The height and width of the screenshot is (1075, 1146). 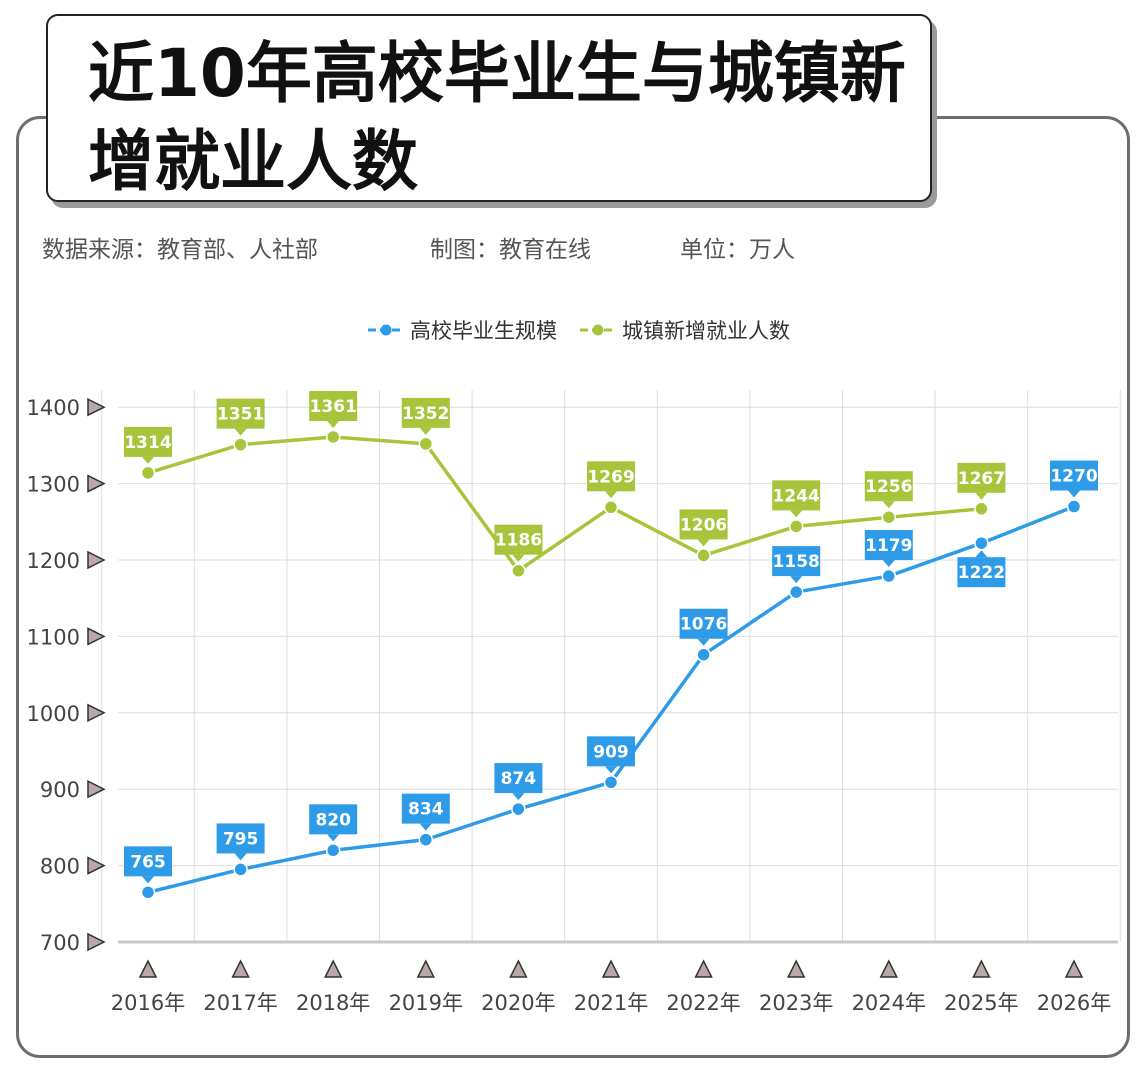 I want to click on x-tick-label: 2019年, so click(x=426, y=1003).